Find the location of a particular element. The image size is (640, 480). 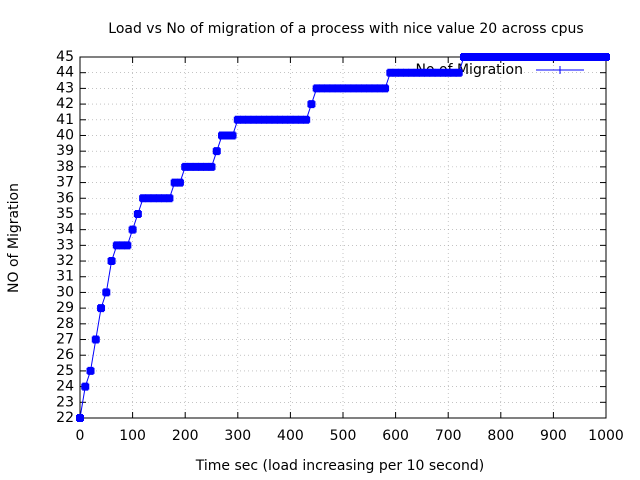

y-tick-label: 29 is located at coordinates (65, 308).